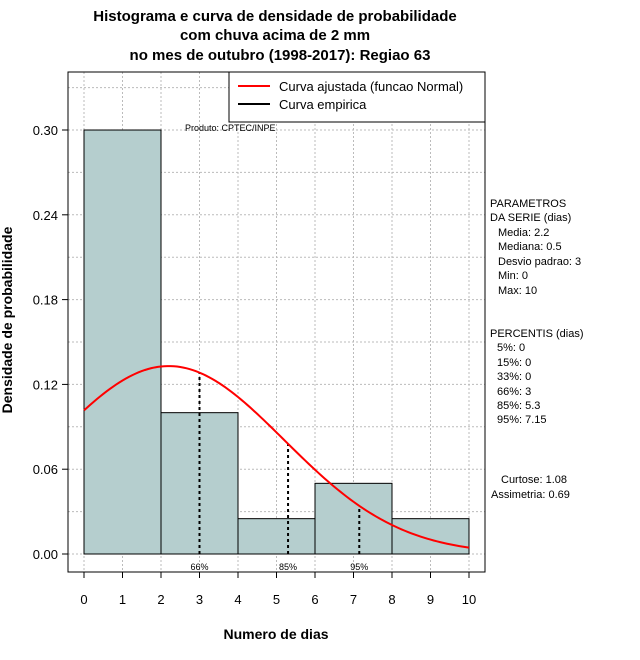 This screenshot has height=660, width=640. What do you see at coordinates (199, 599) in the screenshot?
I see `x-tick-label-3: 3` at bounding box center [199, 599].